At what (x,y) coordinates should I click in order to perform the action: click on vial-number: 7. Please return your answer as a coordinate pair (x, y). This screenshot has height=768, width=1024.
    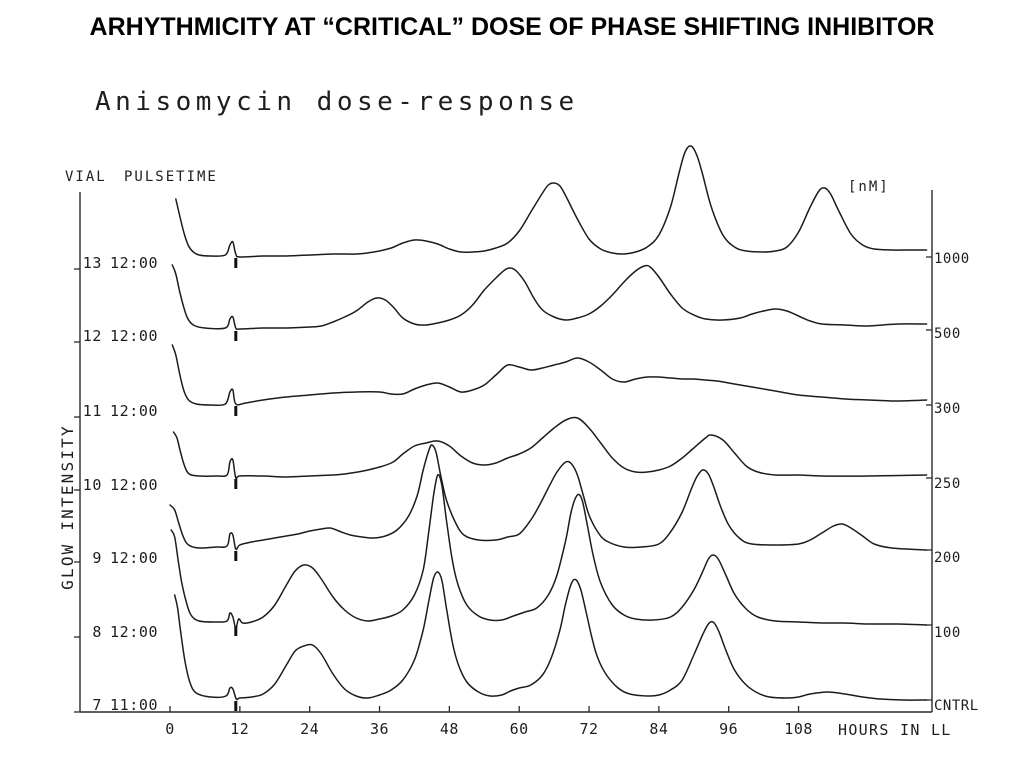
    Looking at the image, I should click on (97, 705).